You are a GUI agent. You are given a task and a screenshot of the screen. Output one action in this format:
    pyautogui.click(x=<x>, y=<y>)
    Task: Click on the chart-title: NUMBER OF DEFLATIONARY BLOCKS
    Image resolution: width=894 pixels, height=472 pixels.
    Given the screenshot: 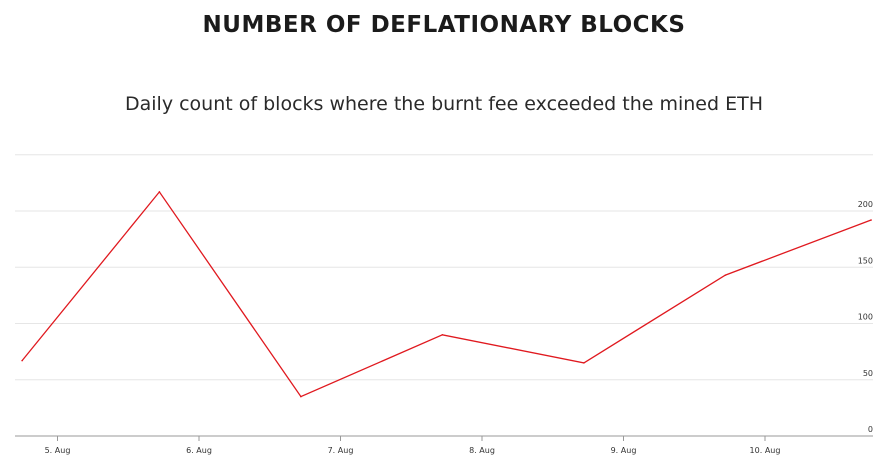 What is the action you would take?
    pyautogui.click(x=444, y=25)
    